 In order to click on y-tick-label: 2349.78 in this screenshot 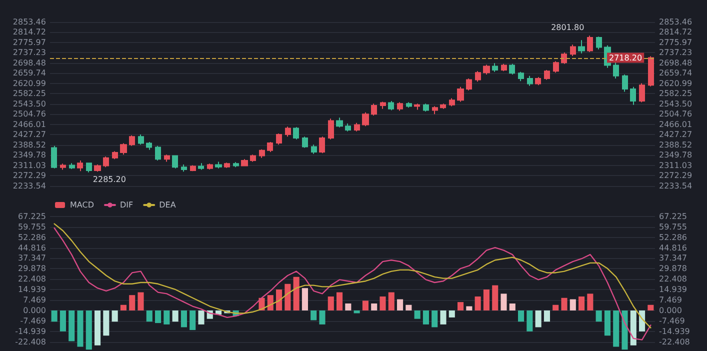, I will do `click(29, 155)`.